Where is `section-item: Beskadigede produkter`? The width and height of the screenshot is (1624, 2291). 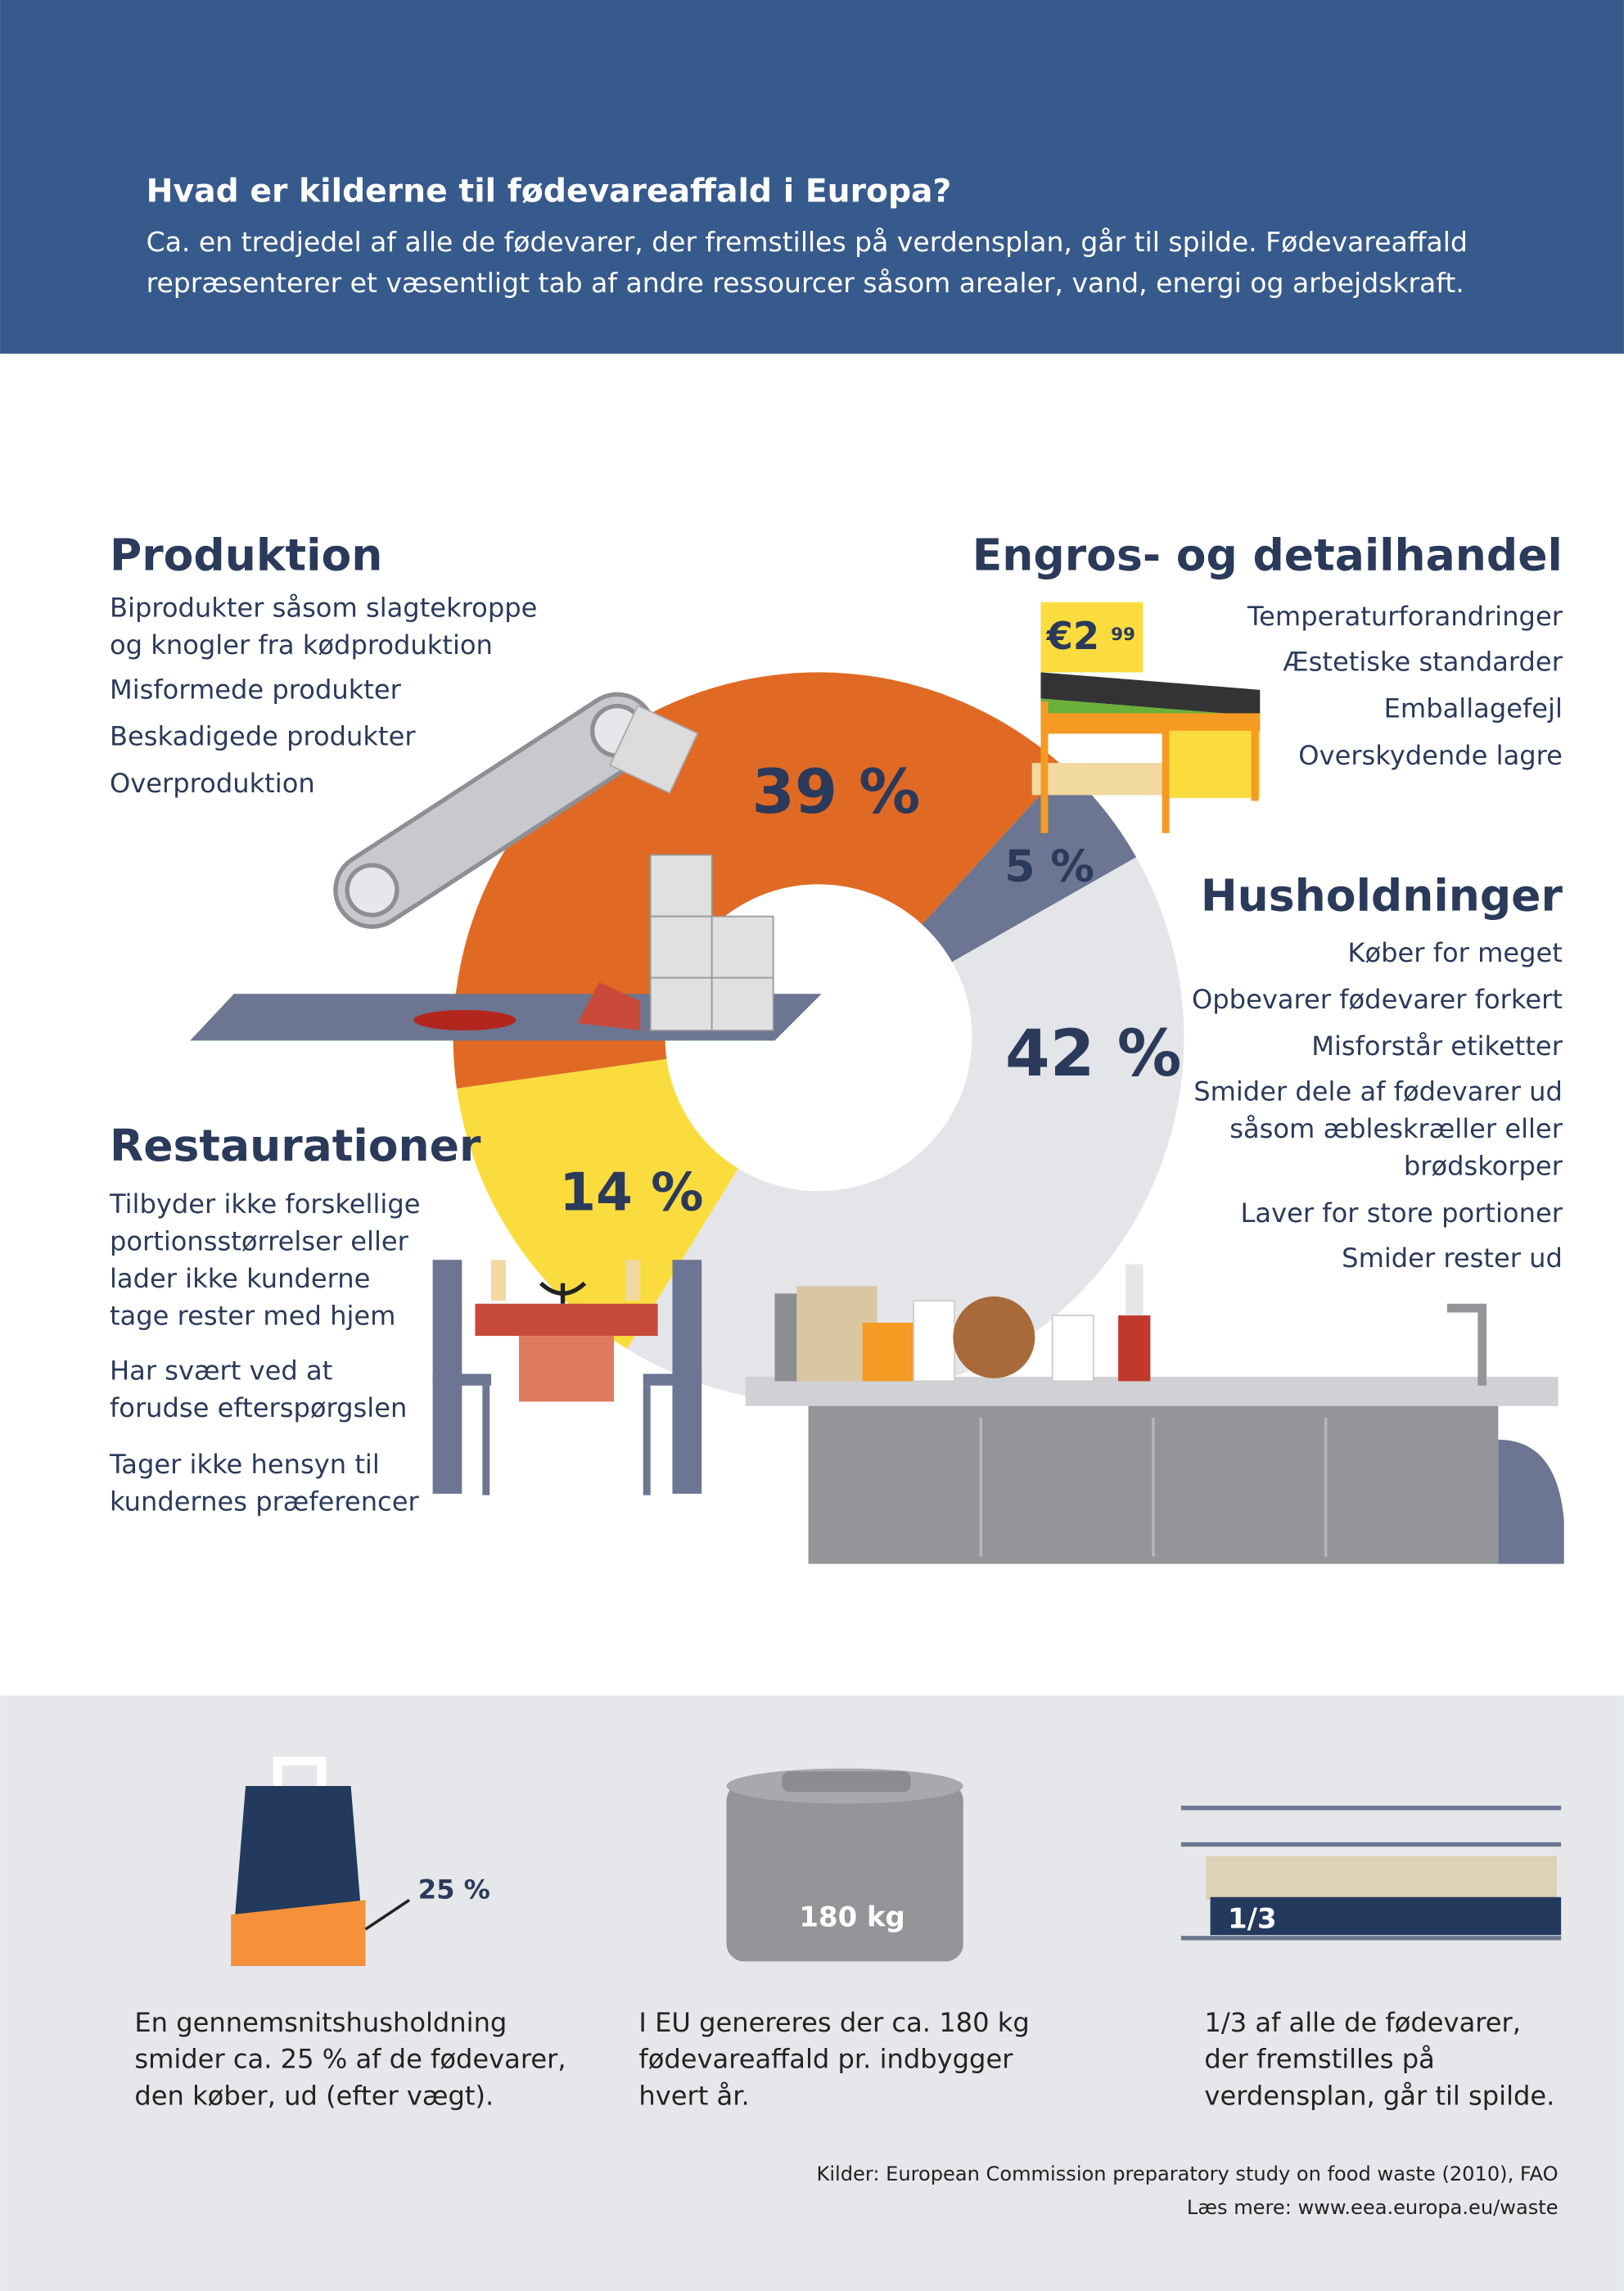
section-item: Beskadigede produkter is located at coordinates (263, 736).